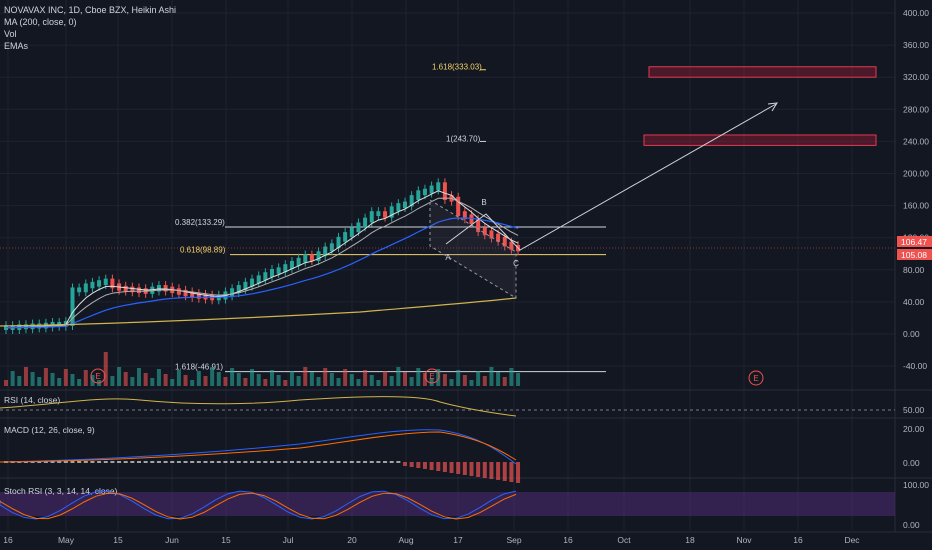  Describe the element at coordinates (16, 46) in the screenshot. I see `indicator-emas: EMAs` at that location.